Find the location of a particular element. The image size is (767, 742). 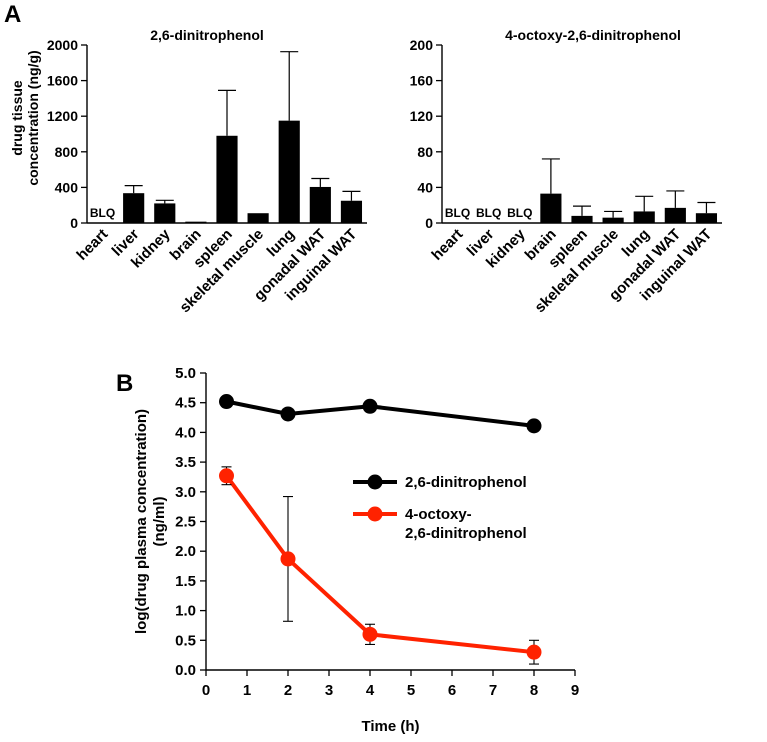

plasma-ytick-label: 4.0 is located at coordinates (185, 432).